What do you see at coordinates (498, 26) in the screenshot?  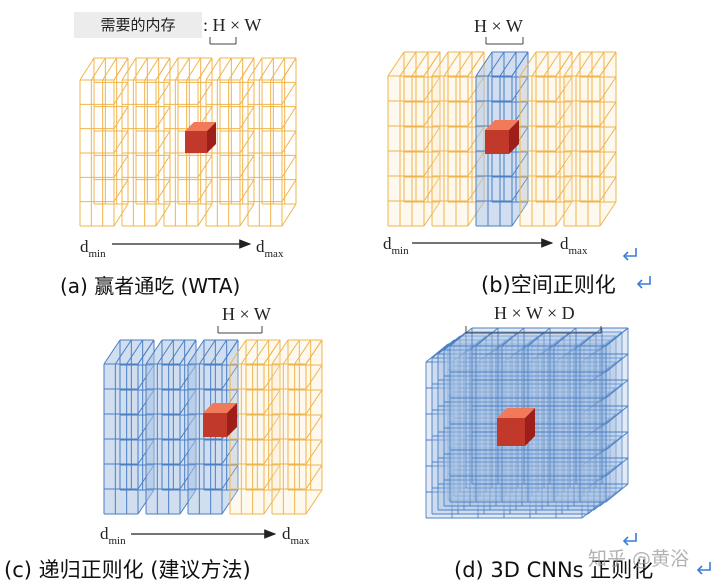 I see `top-label-b: H × W` at bounding box center [498, 26].